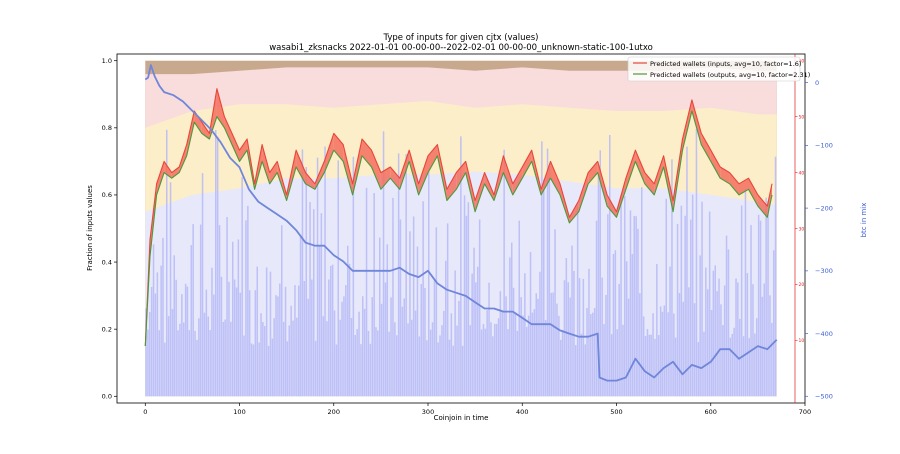 This screenshot has width=900, height=454. I want to click on y-tick-label: 0.8, so click(107, 128).